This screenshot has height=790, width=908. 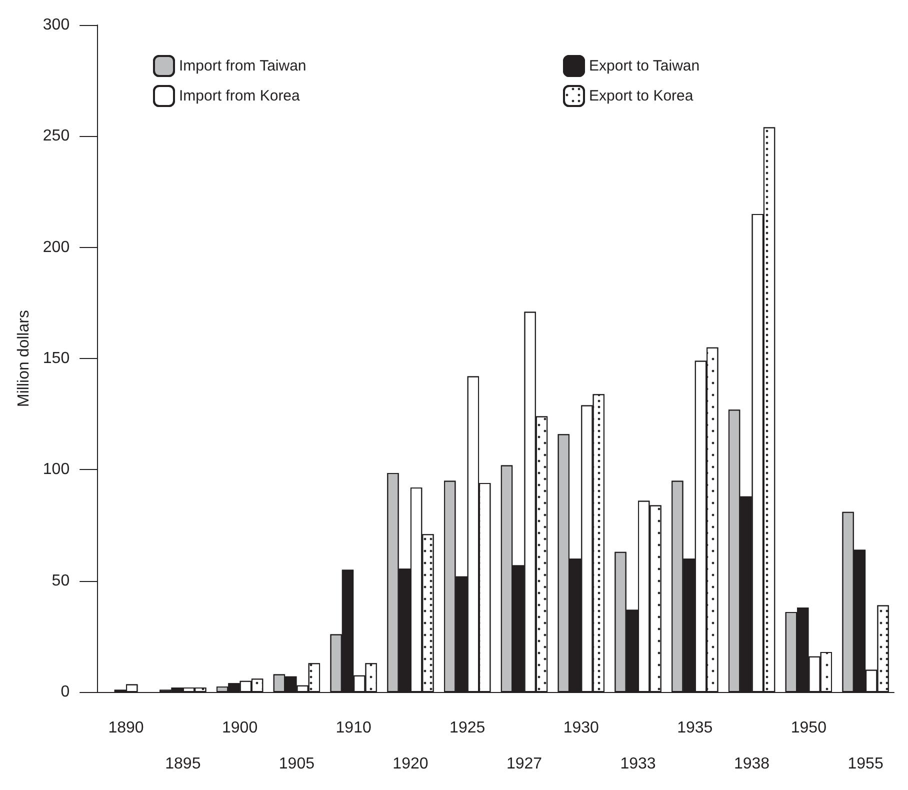 What do you see at coordinates (752, 764) in the screenshot?
I see `x-tick-label: 1938` at bounding box center [752, 764].